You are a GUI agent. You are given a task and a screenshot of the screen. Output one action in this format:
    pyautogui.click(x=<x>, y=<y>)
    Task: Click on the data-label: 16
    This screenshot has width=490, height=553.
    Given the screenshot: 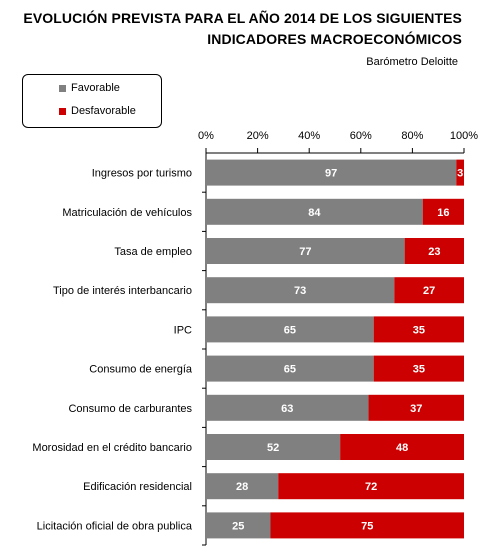 What is the action you would take?
    pyautogui.click(x=443, y=213)
    